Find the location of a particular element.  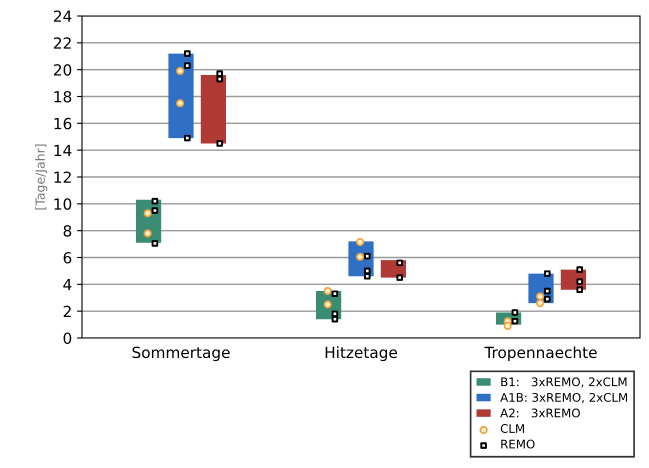

legend-label: A2: 3xREMO is located at coordinates (540, 413).